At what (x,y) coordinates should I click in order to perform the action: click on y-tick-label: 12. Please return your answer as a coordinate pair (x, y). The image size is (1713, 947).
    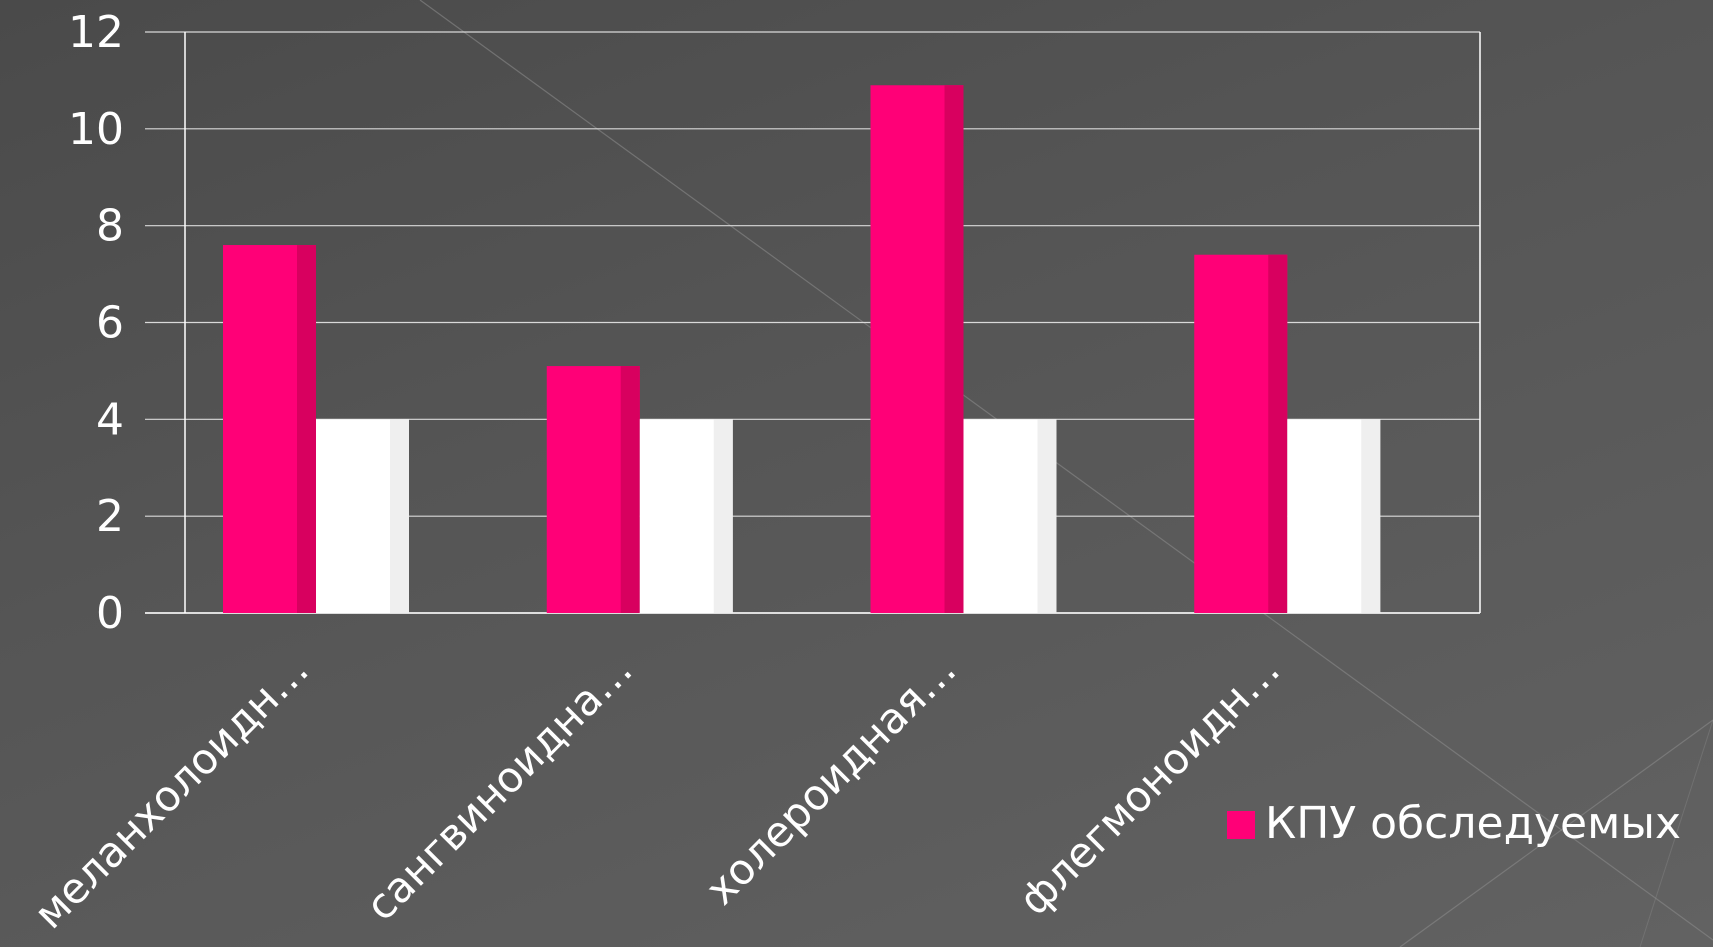
    Looking at the image, I should click on (96, 32).